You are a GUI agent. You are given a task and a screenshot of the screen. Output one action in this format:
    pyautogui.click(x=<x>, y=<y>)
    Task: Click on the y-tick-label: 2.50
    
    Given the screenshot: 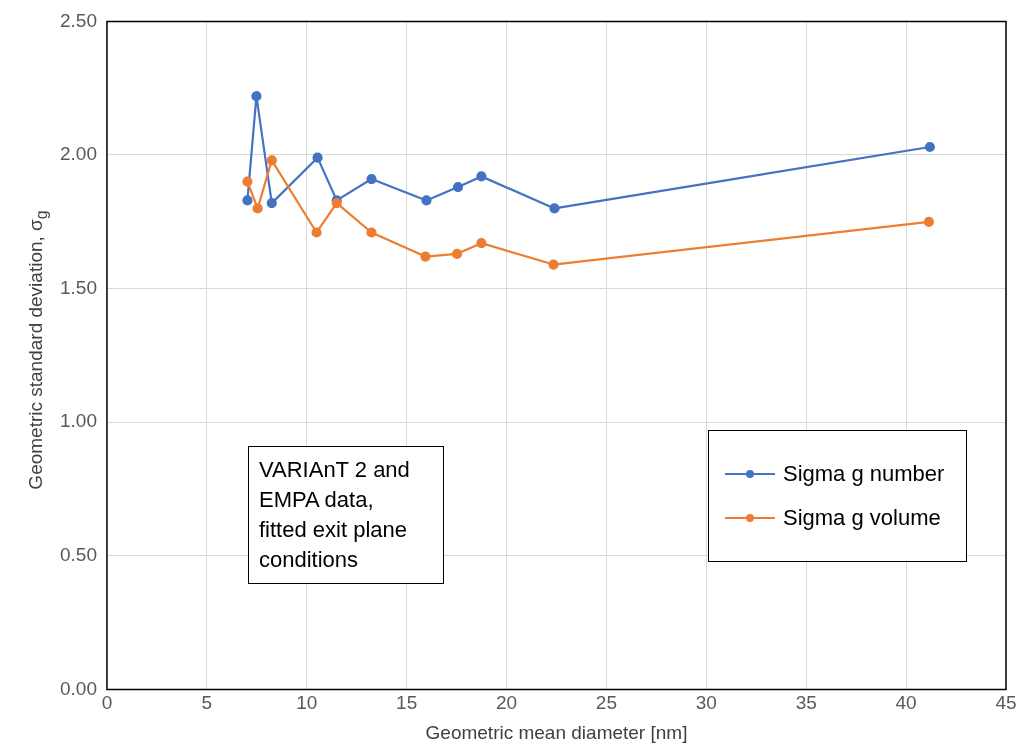 What is the action you would take?
    pyautogui.click(x=78, y=20)
    